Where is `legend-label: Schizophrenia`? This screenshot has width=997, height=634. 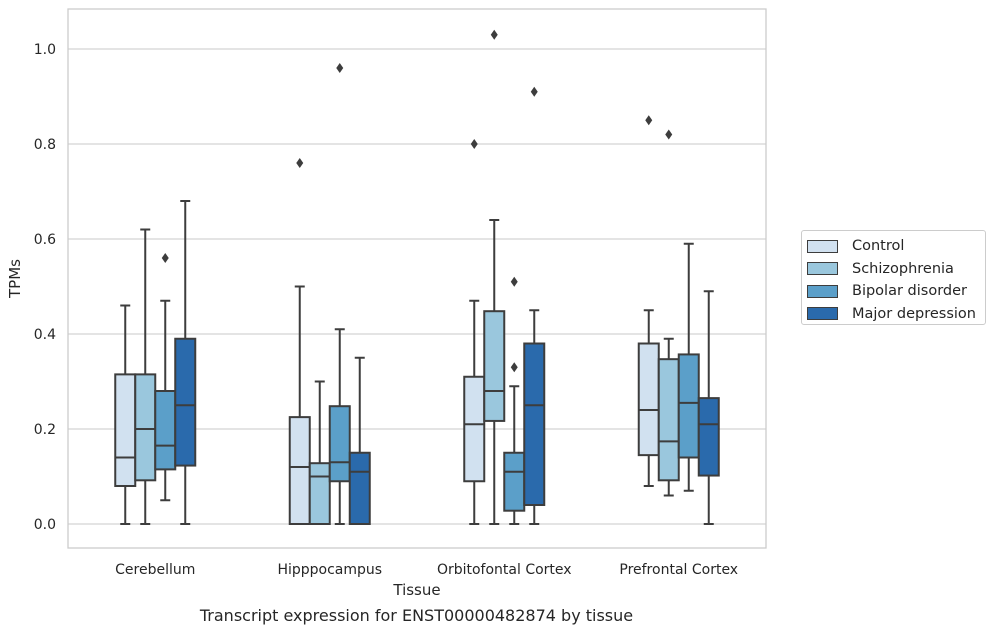
legend-label: Schizophrenia is located at coordinates (903, 268).